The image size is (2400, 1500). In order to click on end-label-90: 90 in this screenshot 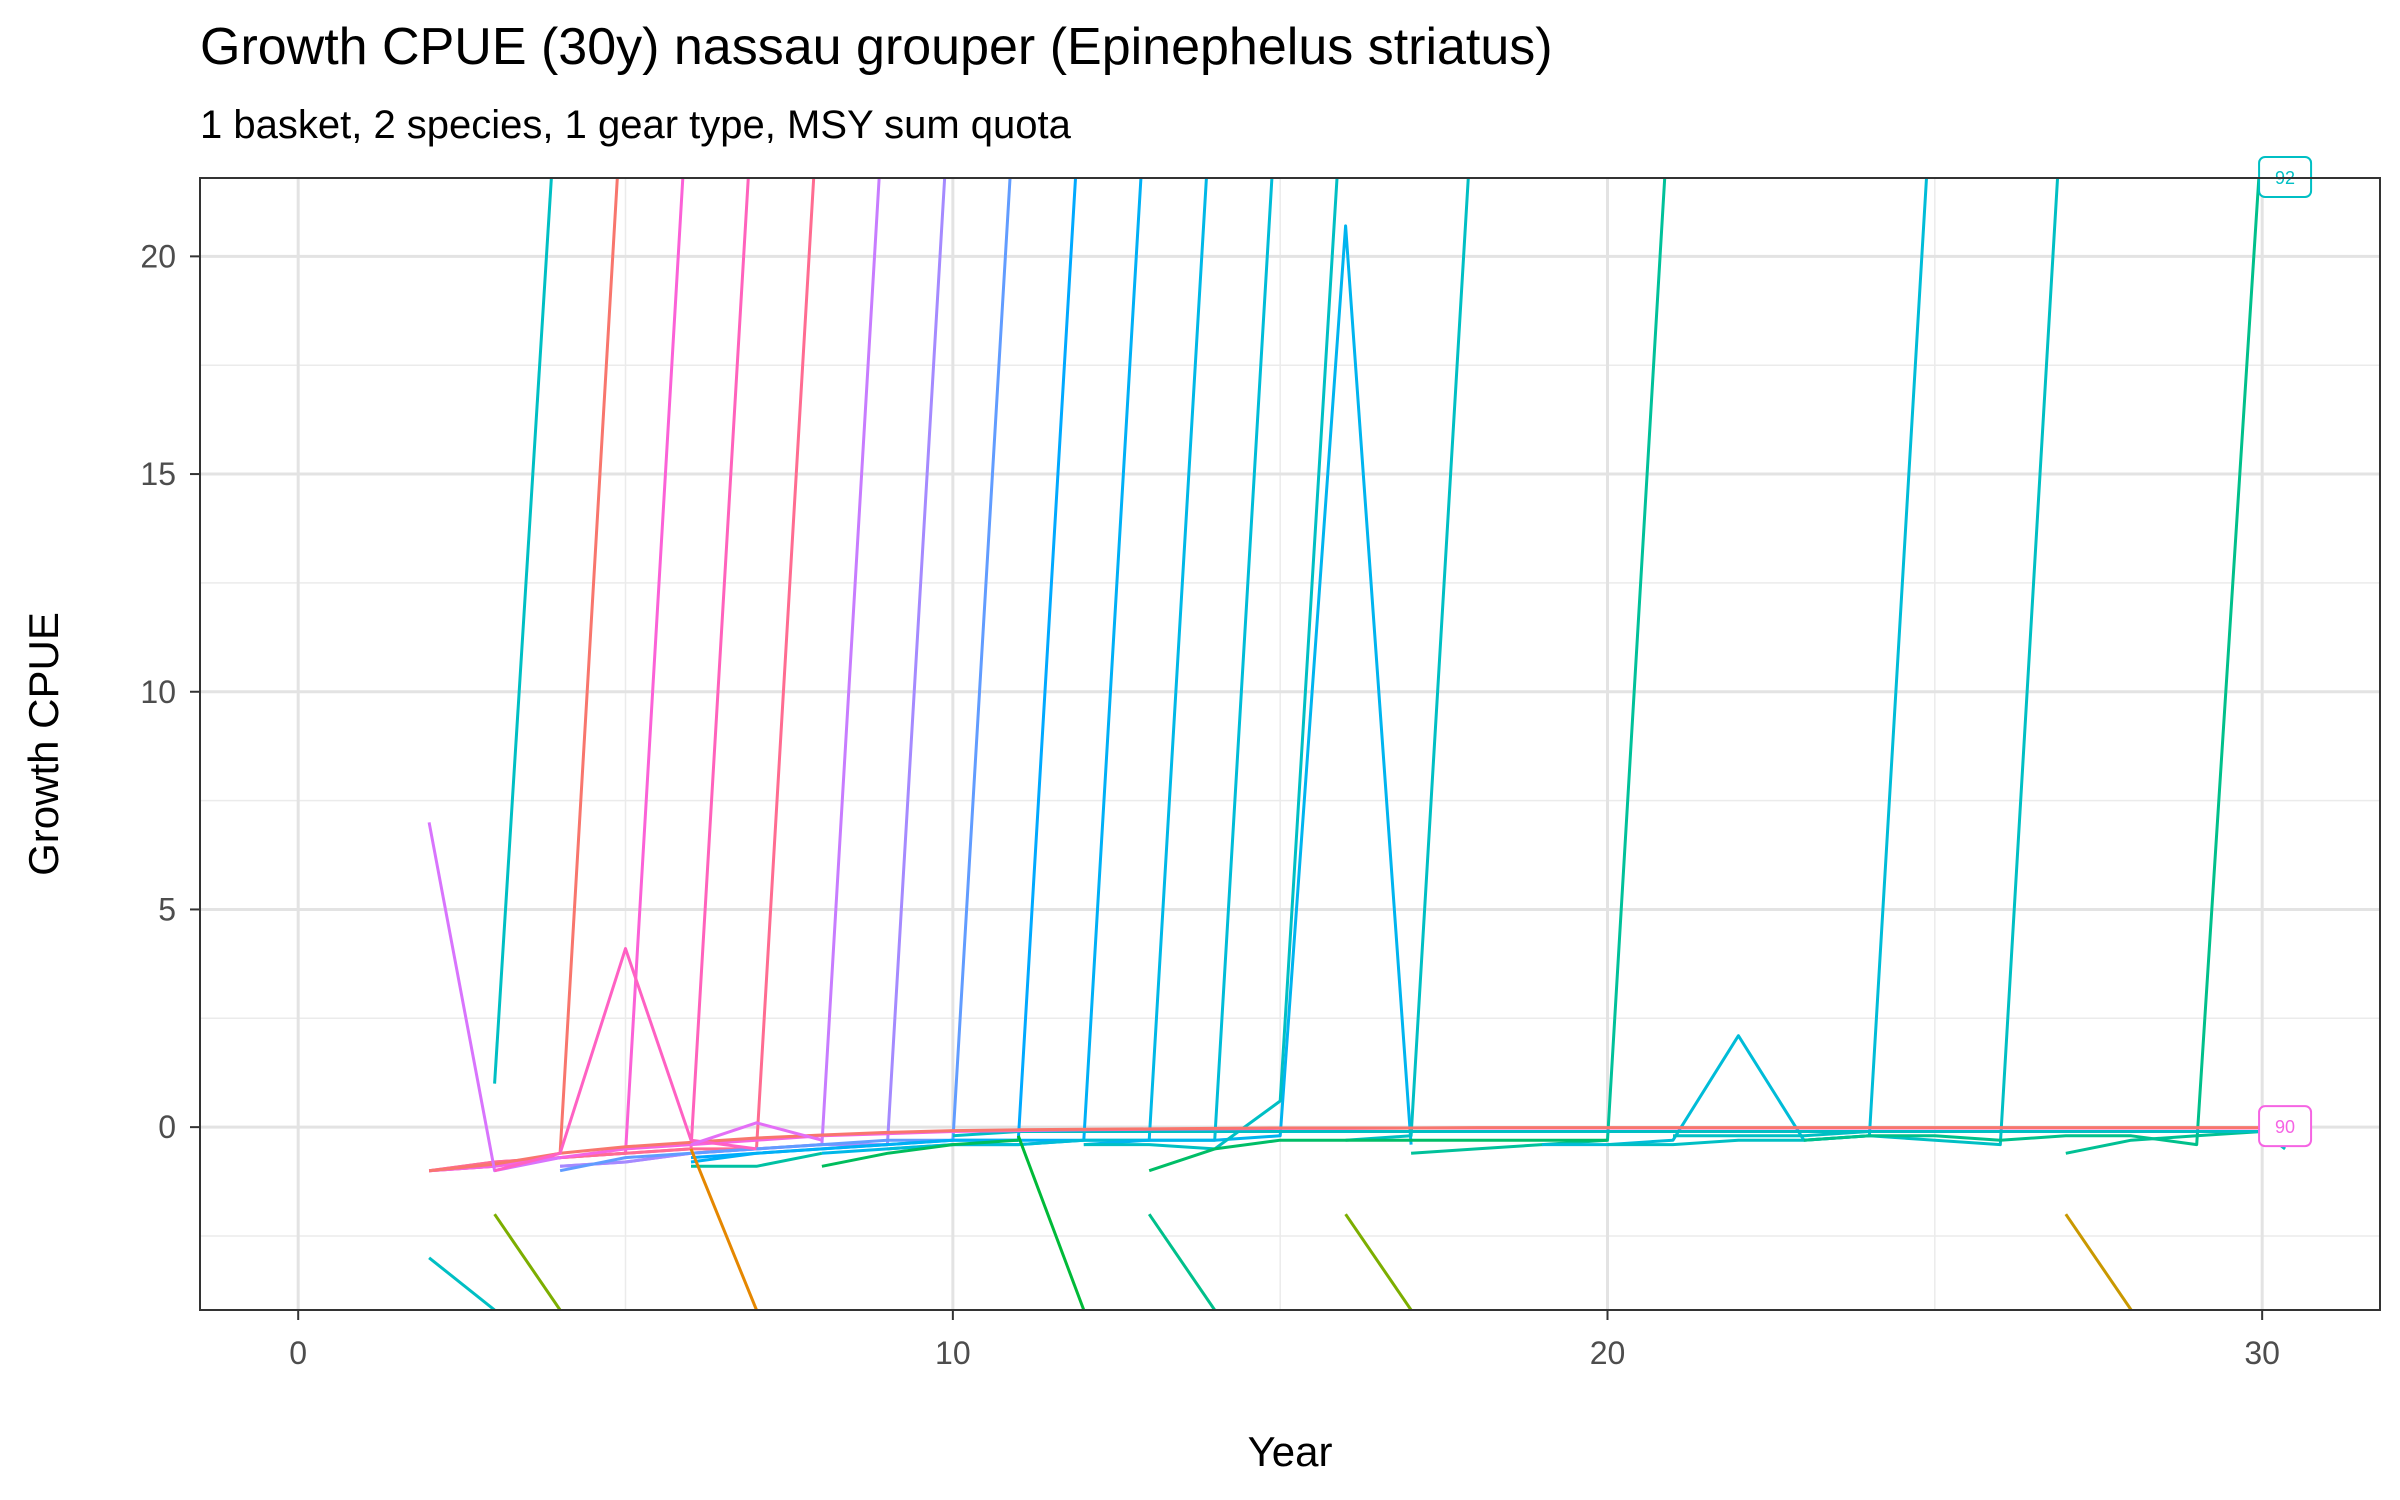, I will do `click(2285, 1126)`.